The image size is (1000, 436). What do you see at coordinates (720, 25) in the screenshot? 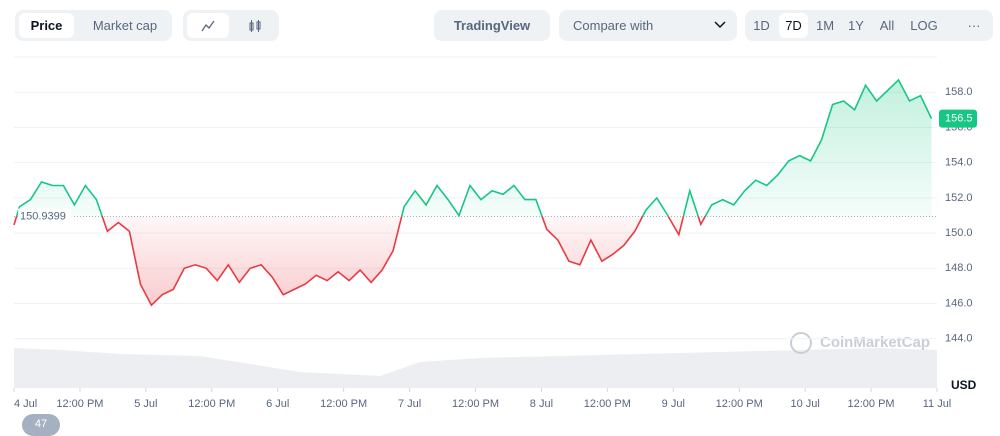
I see `chevron` at bounding box center [720, 25].